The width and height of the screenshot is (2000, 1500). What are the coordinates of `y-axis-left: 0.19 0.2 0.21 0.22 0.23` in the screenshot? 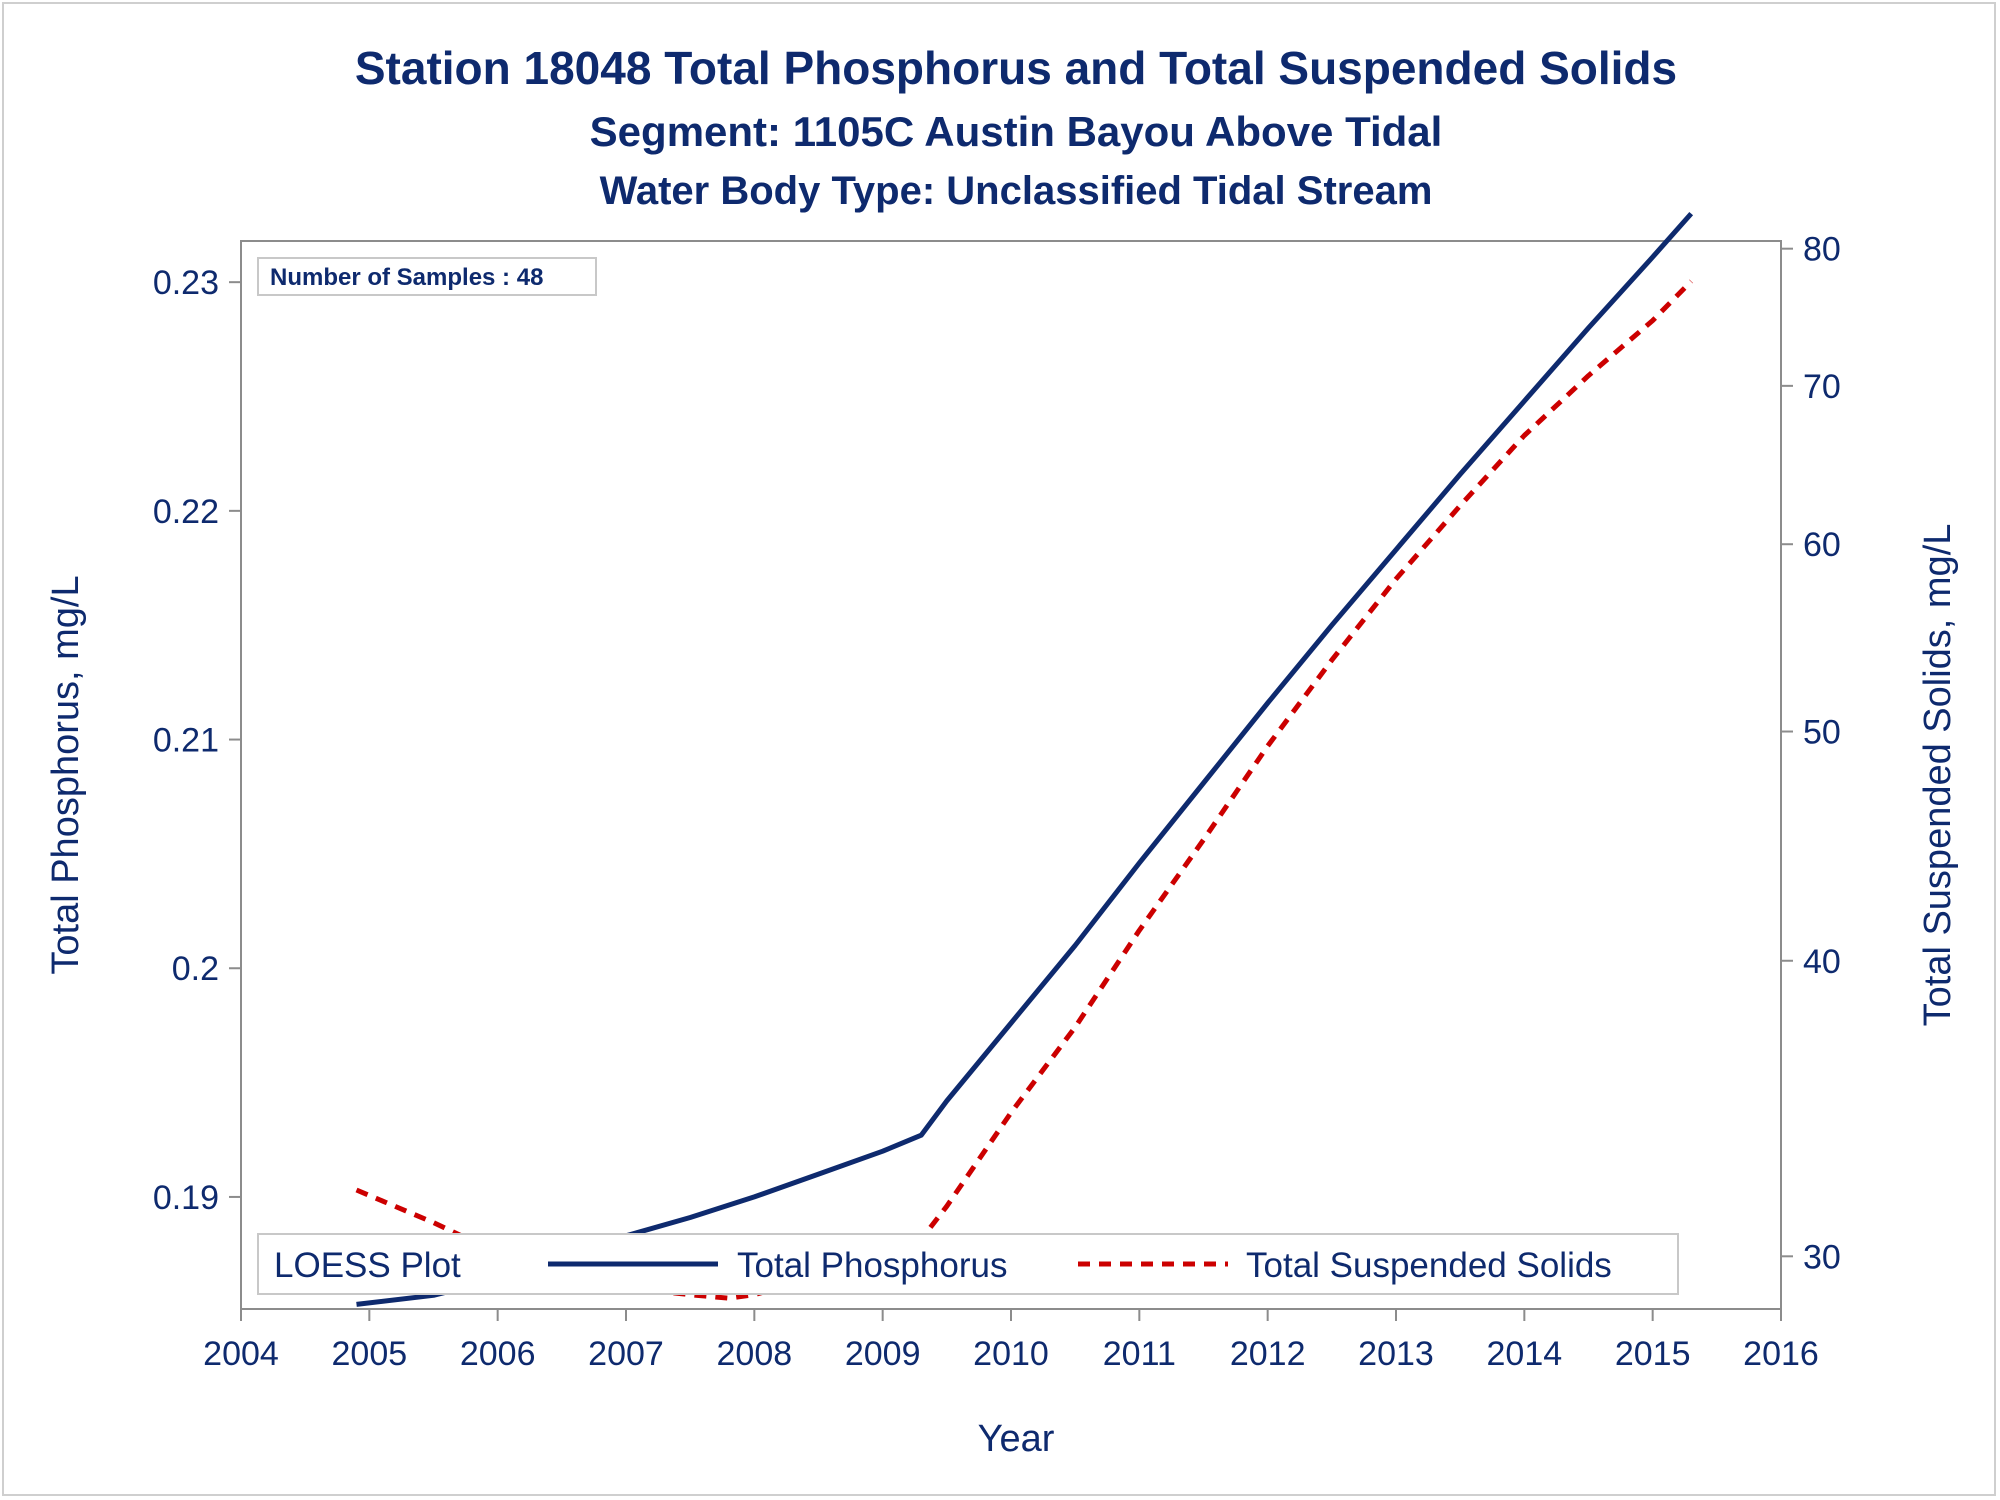 It's located at (197, 740).